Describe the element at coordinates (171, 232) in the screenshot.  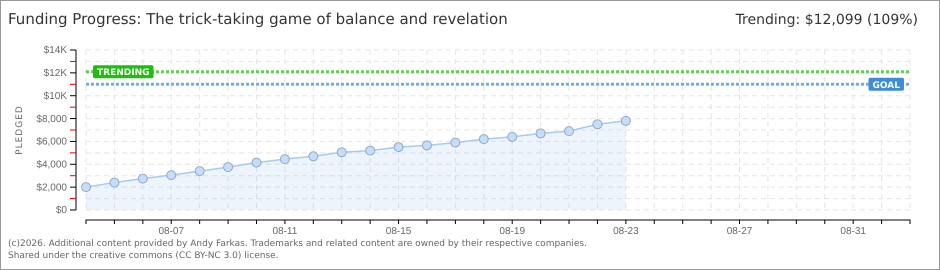
I see `x-tick-label: 08-07` at that location.